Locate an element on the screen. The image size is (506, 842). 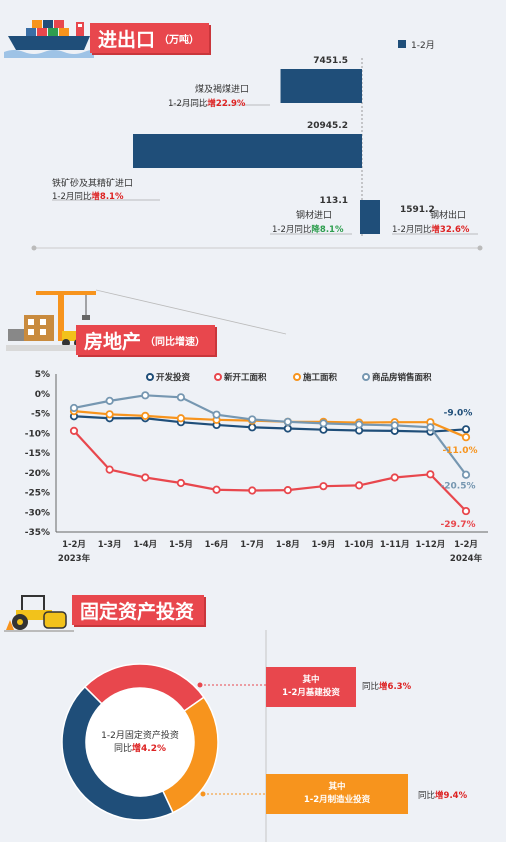
y-tick-label: -10% is located at coordinates (37, 434).